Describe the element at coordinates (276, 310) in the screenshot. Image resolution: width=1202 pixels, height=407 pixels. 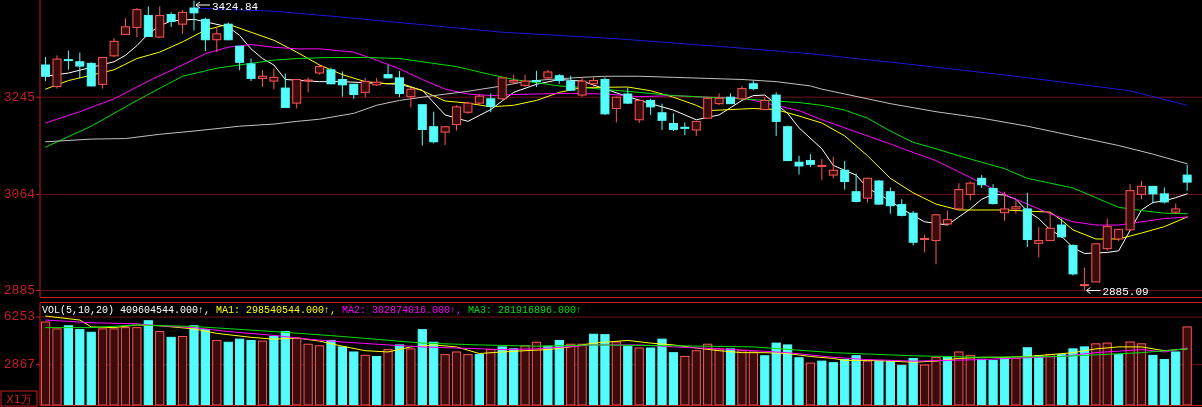
I see `series-label: MA1: 298540544.000↑,` at that location.